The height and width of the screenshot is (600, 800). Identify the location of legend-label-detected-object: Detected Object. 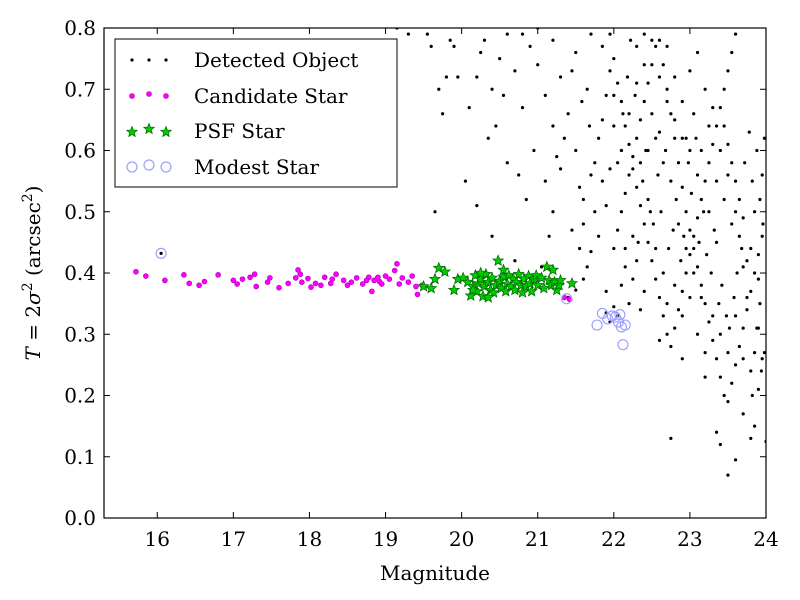
(276, 60).